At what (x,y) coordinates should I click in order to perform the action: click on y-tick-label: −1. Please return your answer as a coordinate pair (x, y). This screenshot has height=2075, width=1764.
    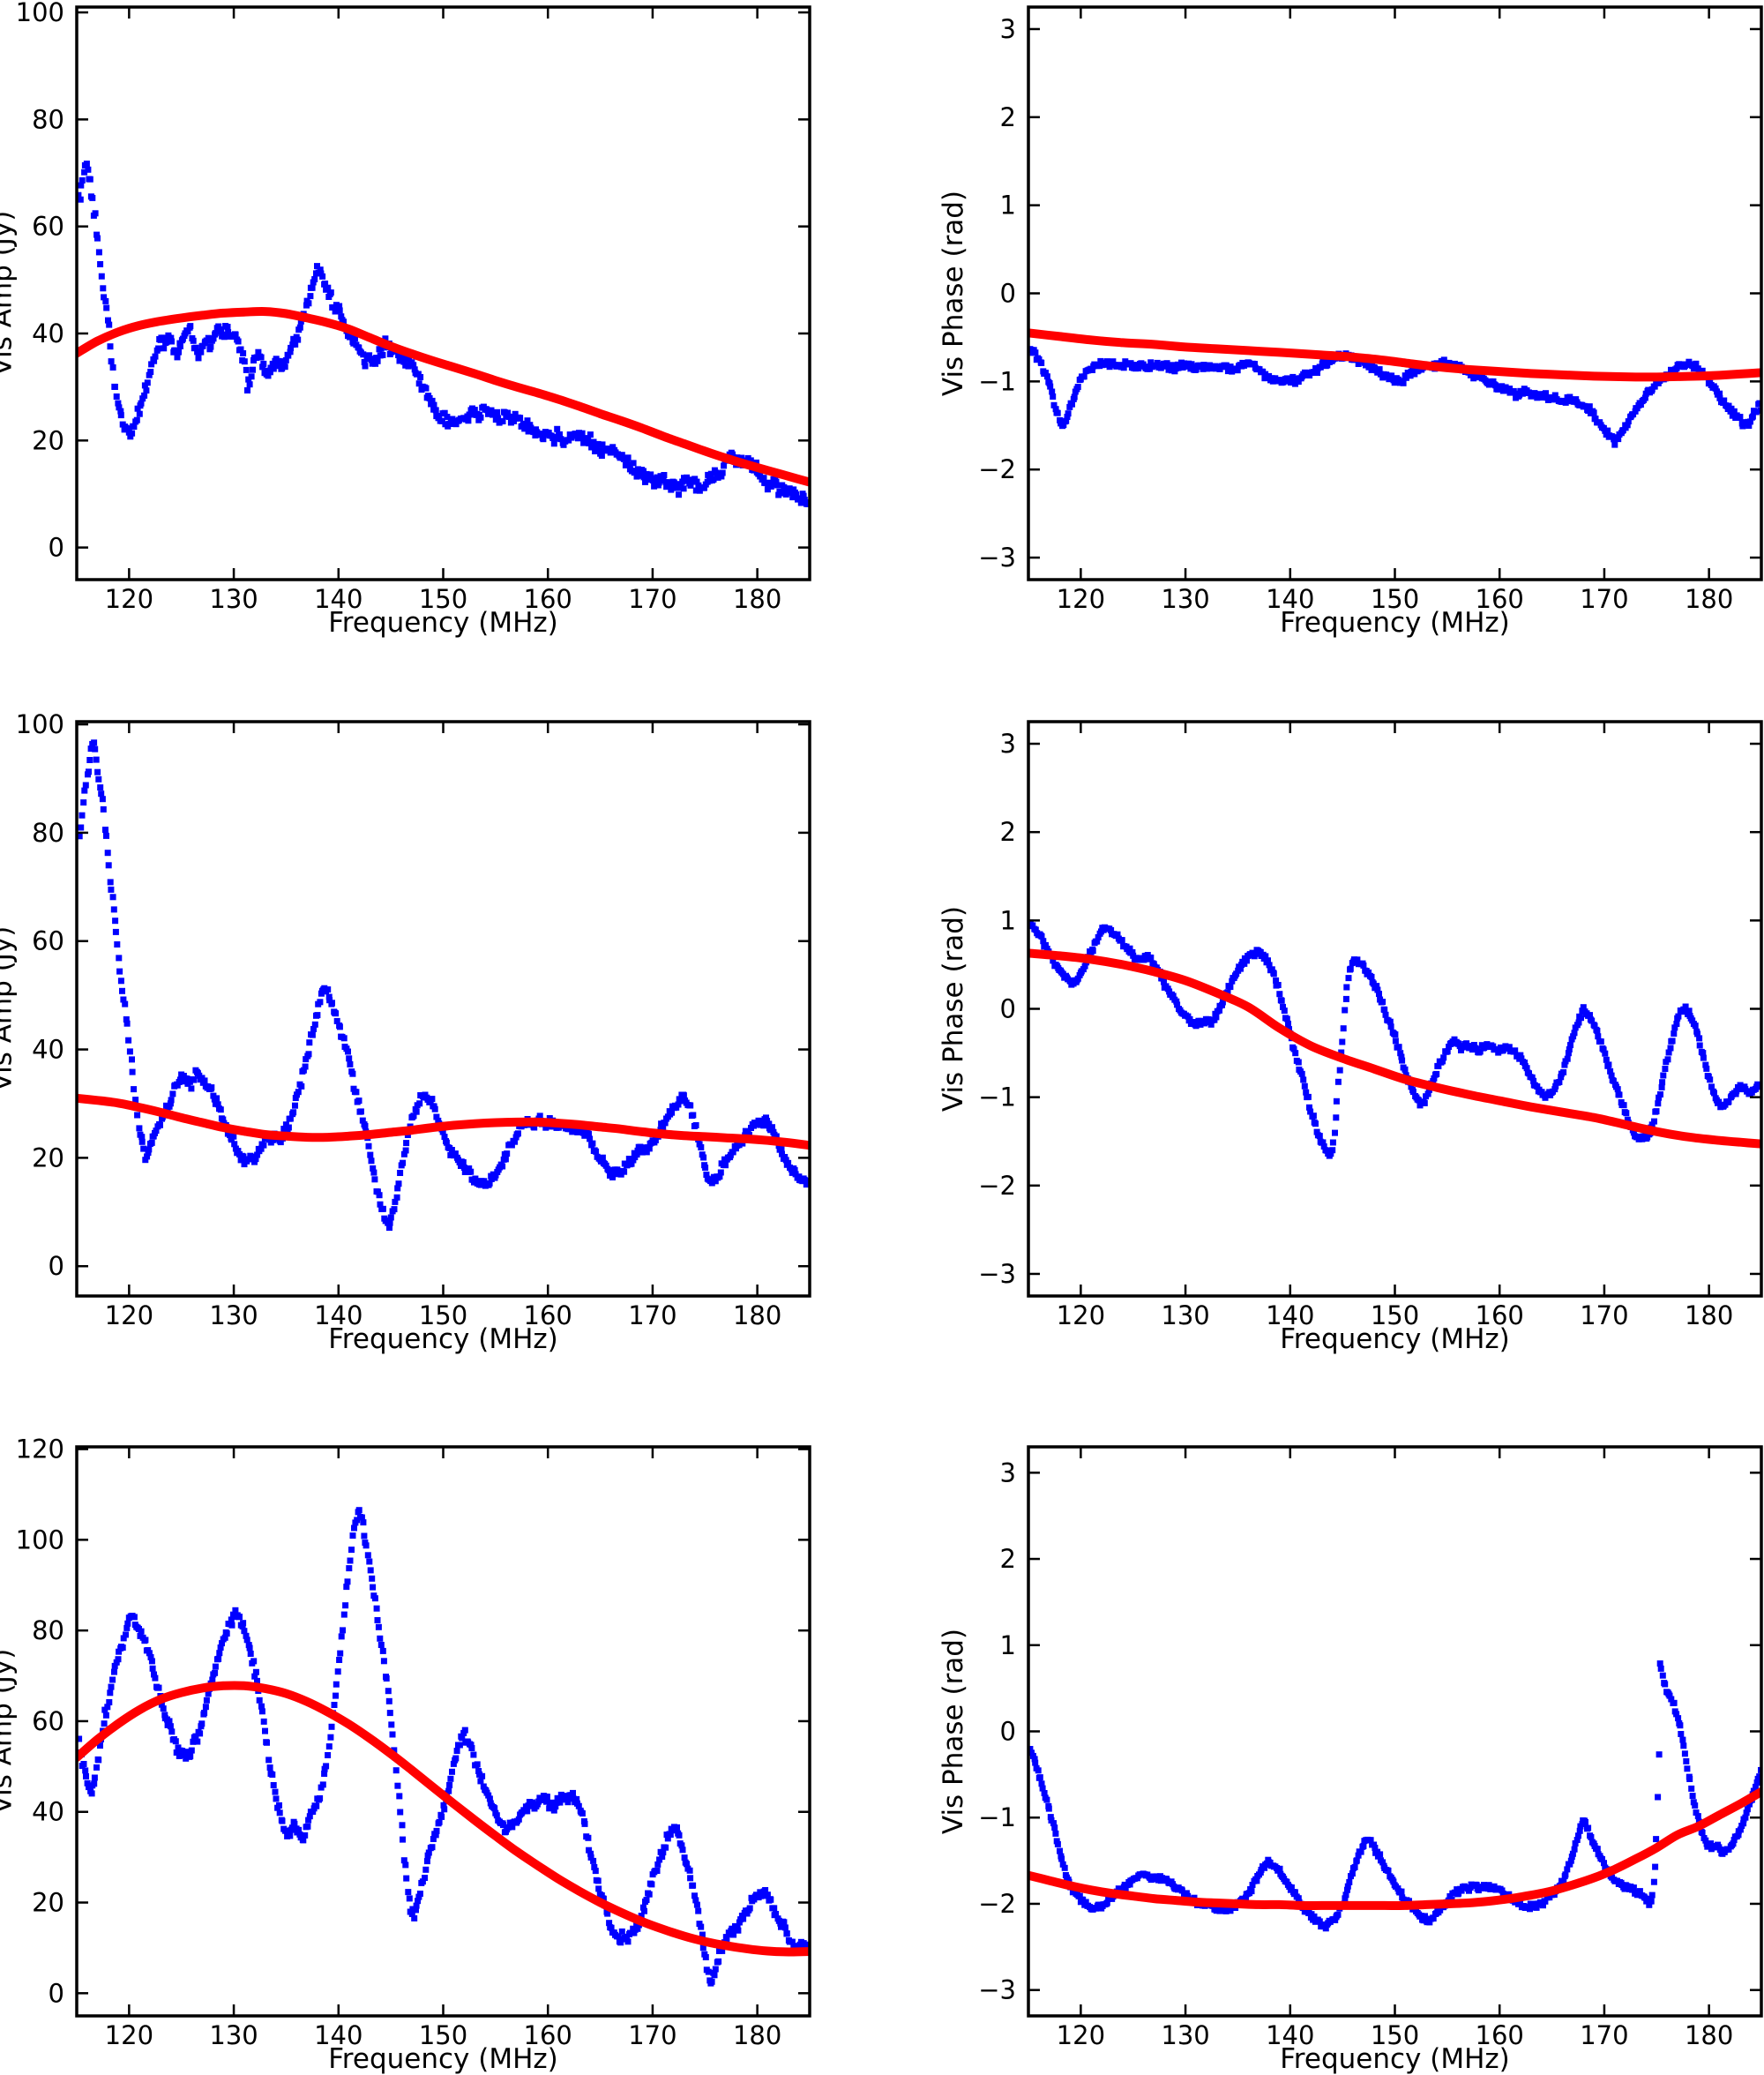
    Looking at the image, I should click on (997, 1097).